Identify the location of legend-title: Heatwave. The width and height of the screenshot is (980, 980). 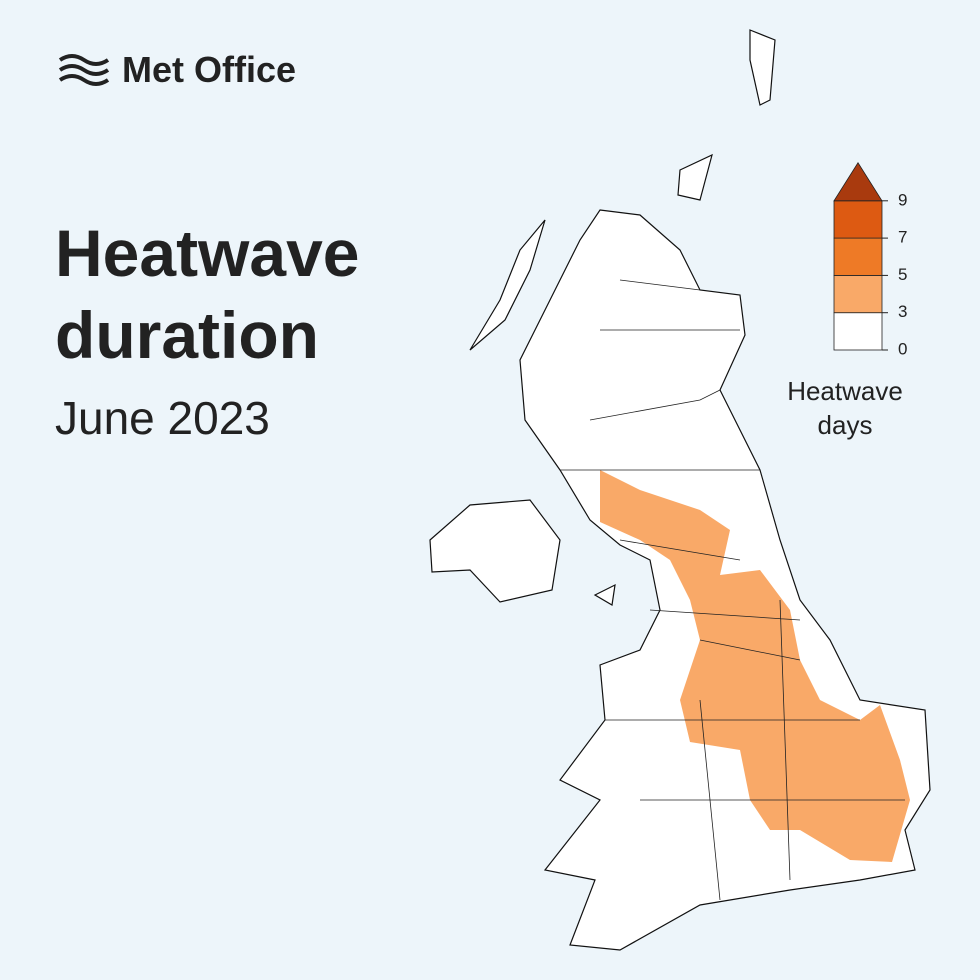
(845, 391).